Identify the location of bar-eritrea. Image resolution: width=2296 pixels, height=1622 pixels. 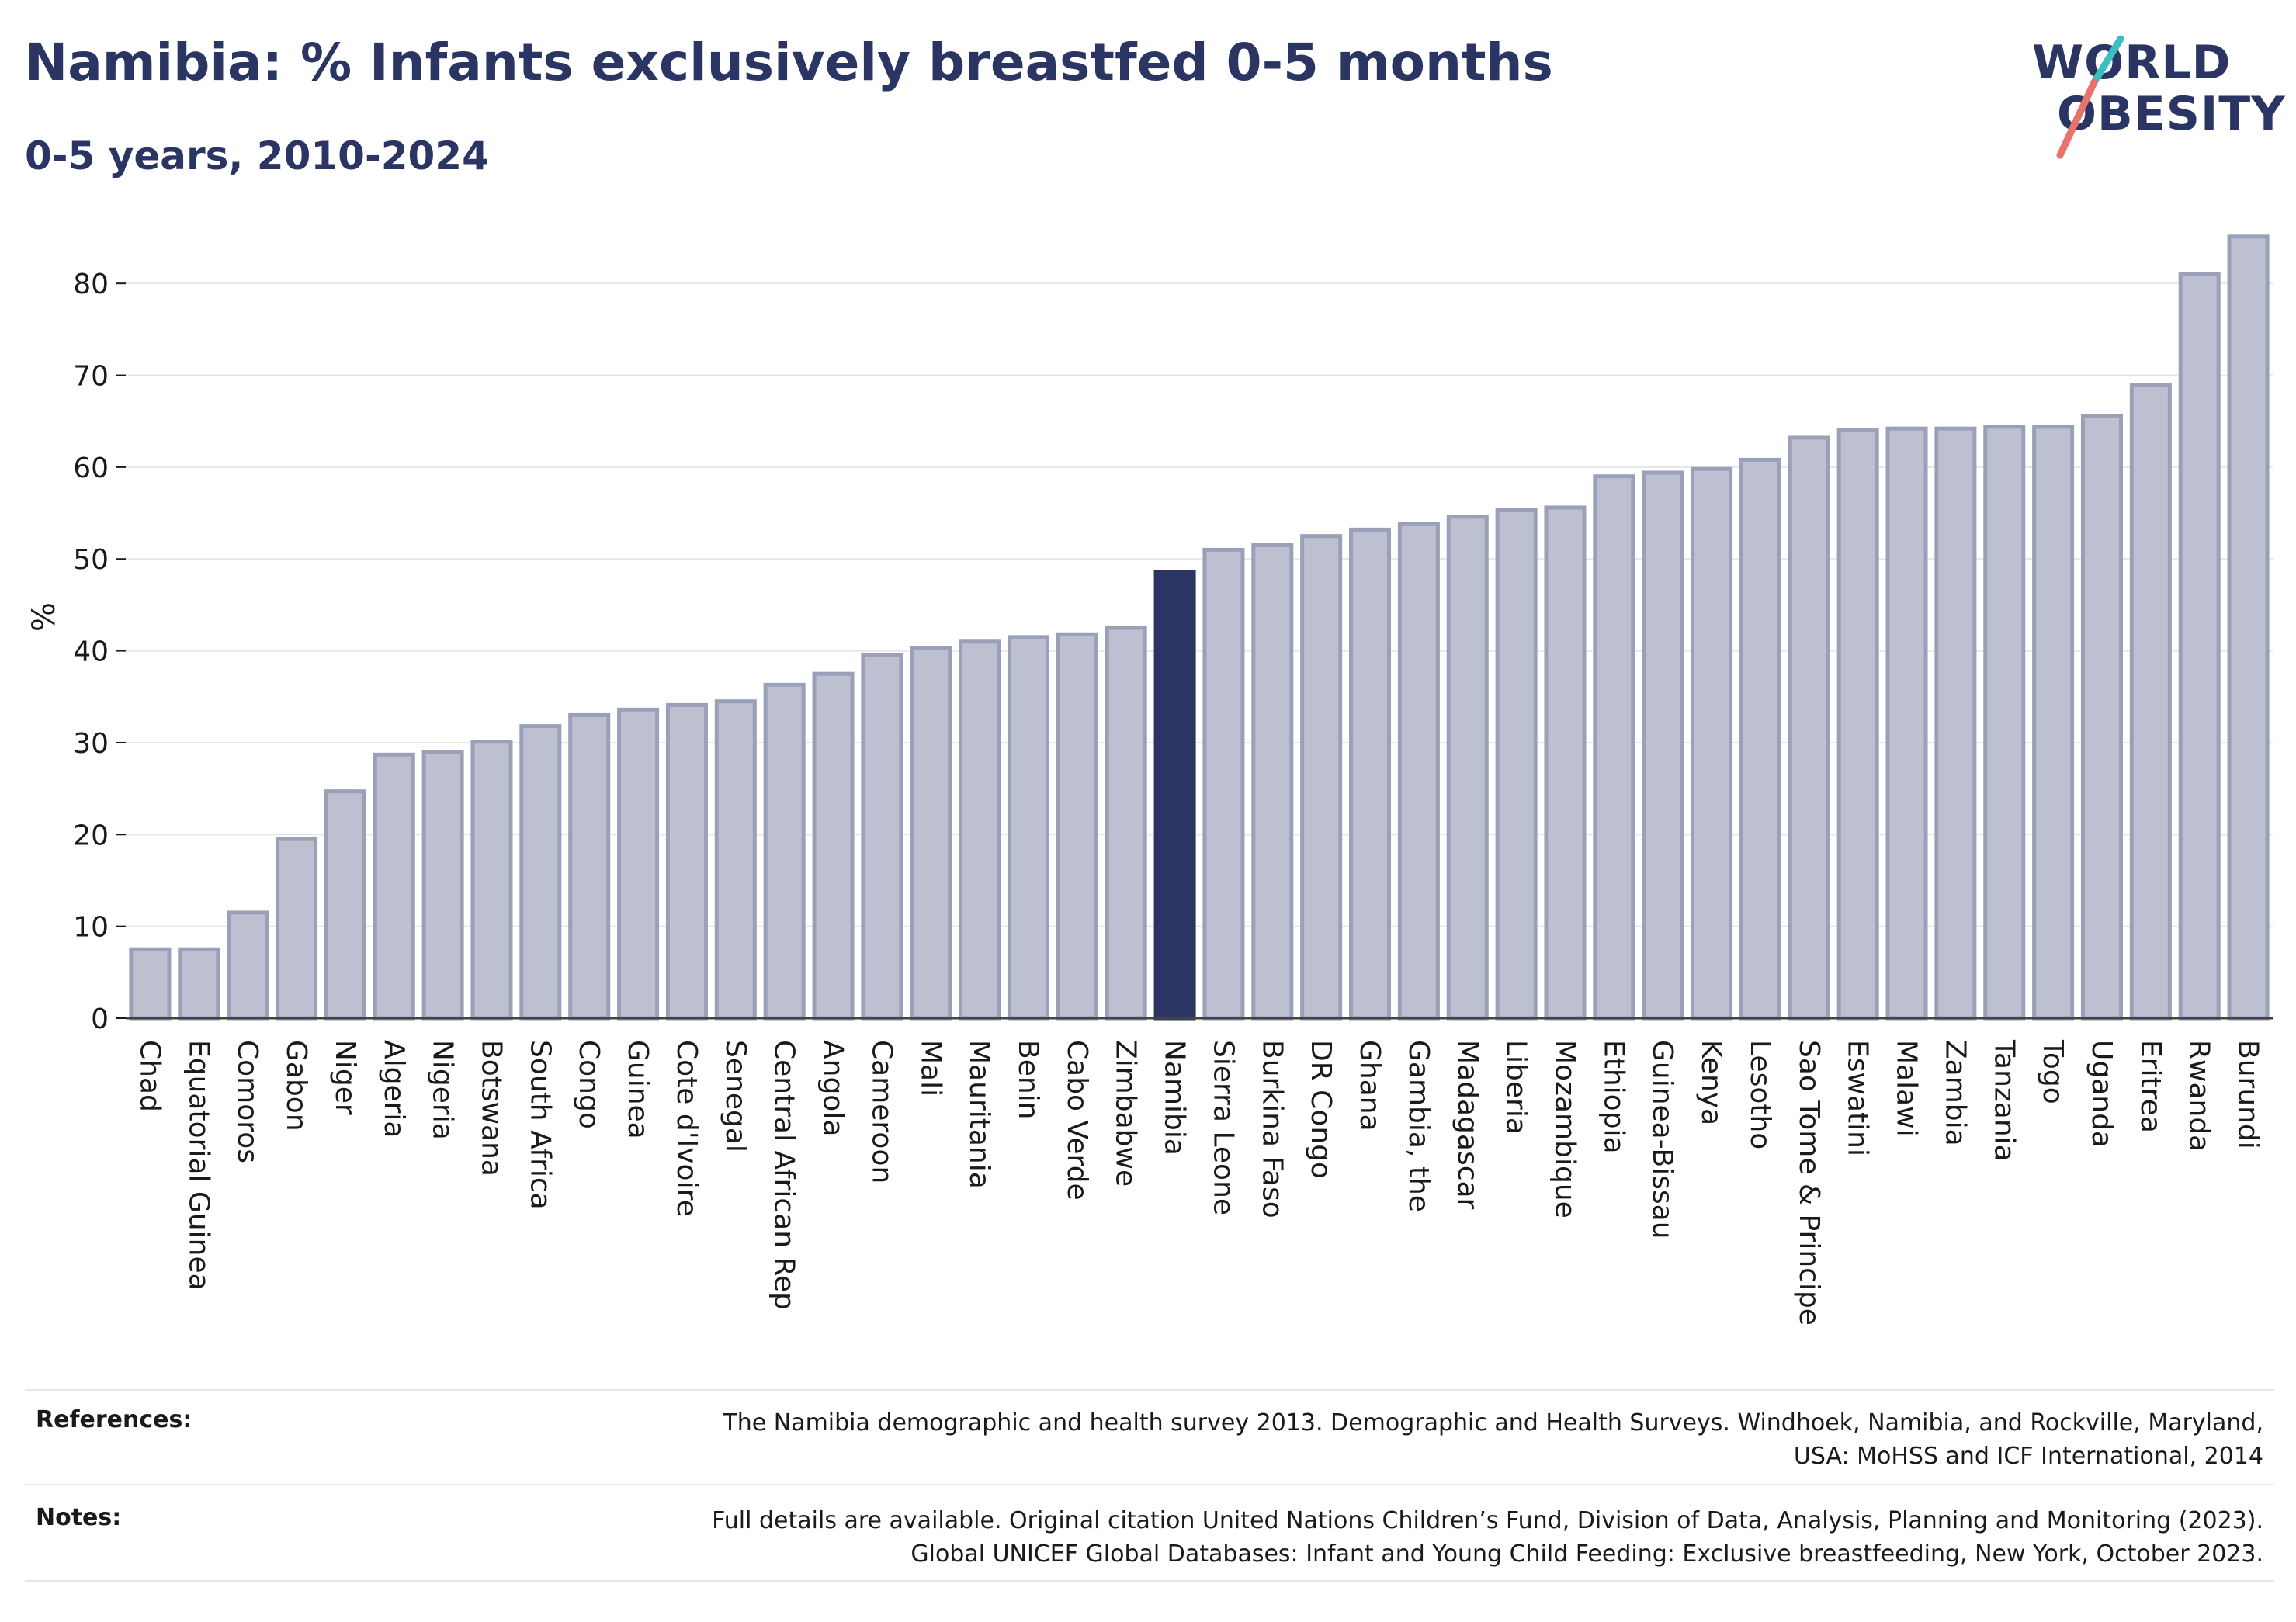
(2150, 702).